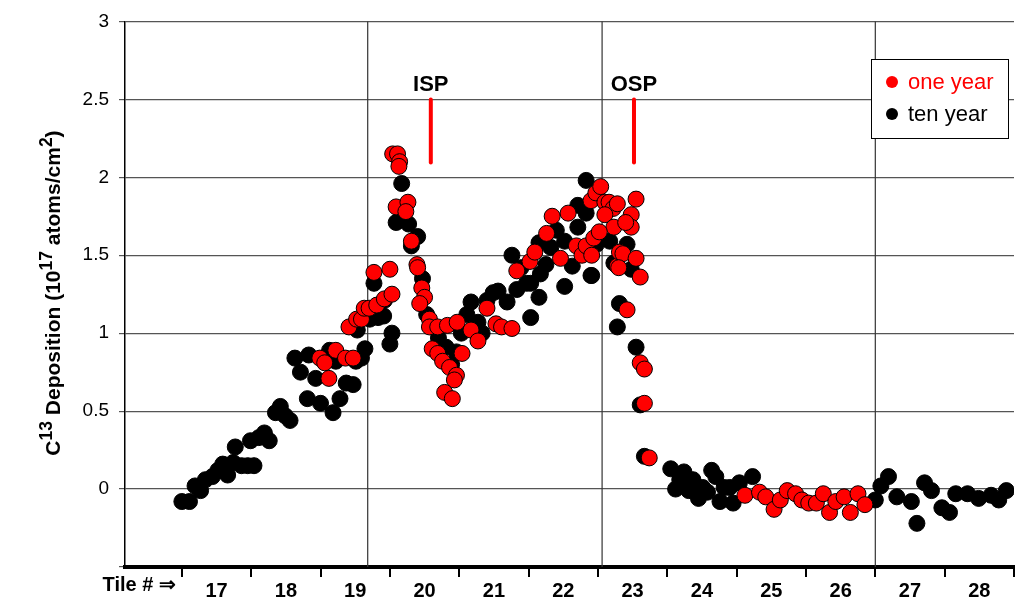  Describe the element at coordinates (216, 589) in the screenshot. I see `x-tick-label: 17` at that location.